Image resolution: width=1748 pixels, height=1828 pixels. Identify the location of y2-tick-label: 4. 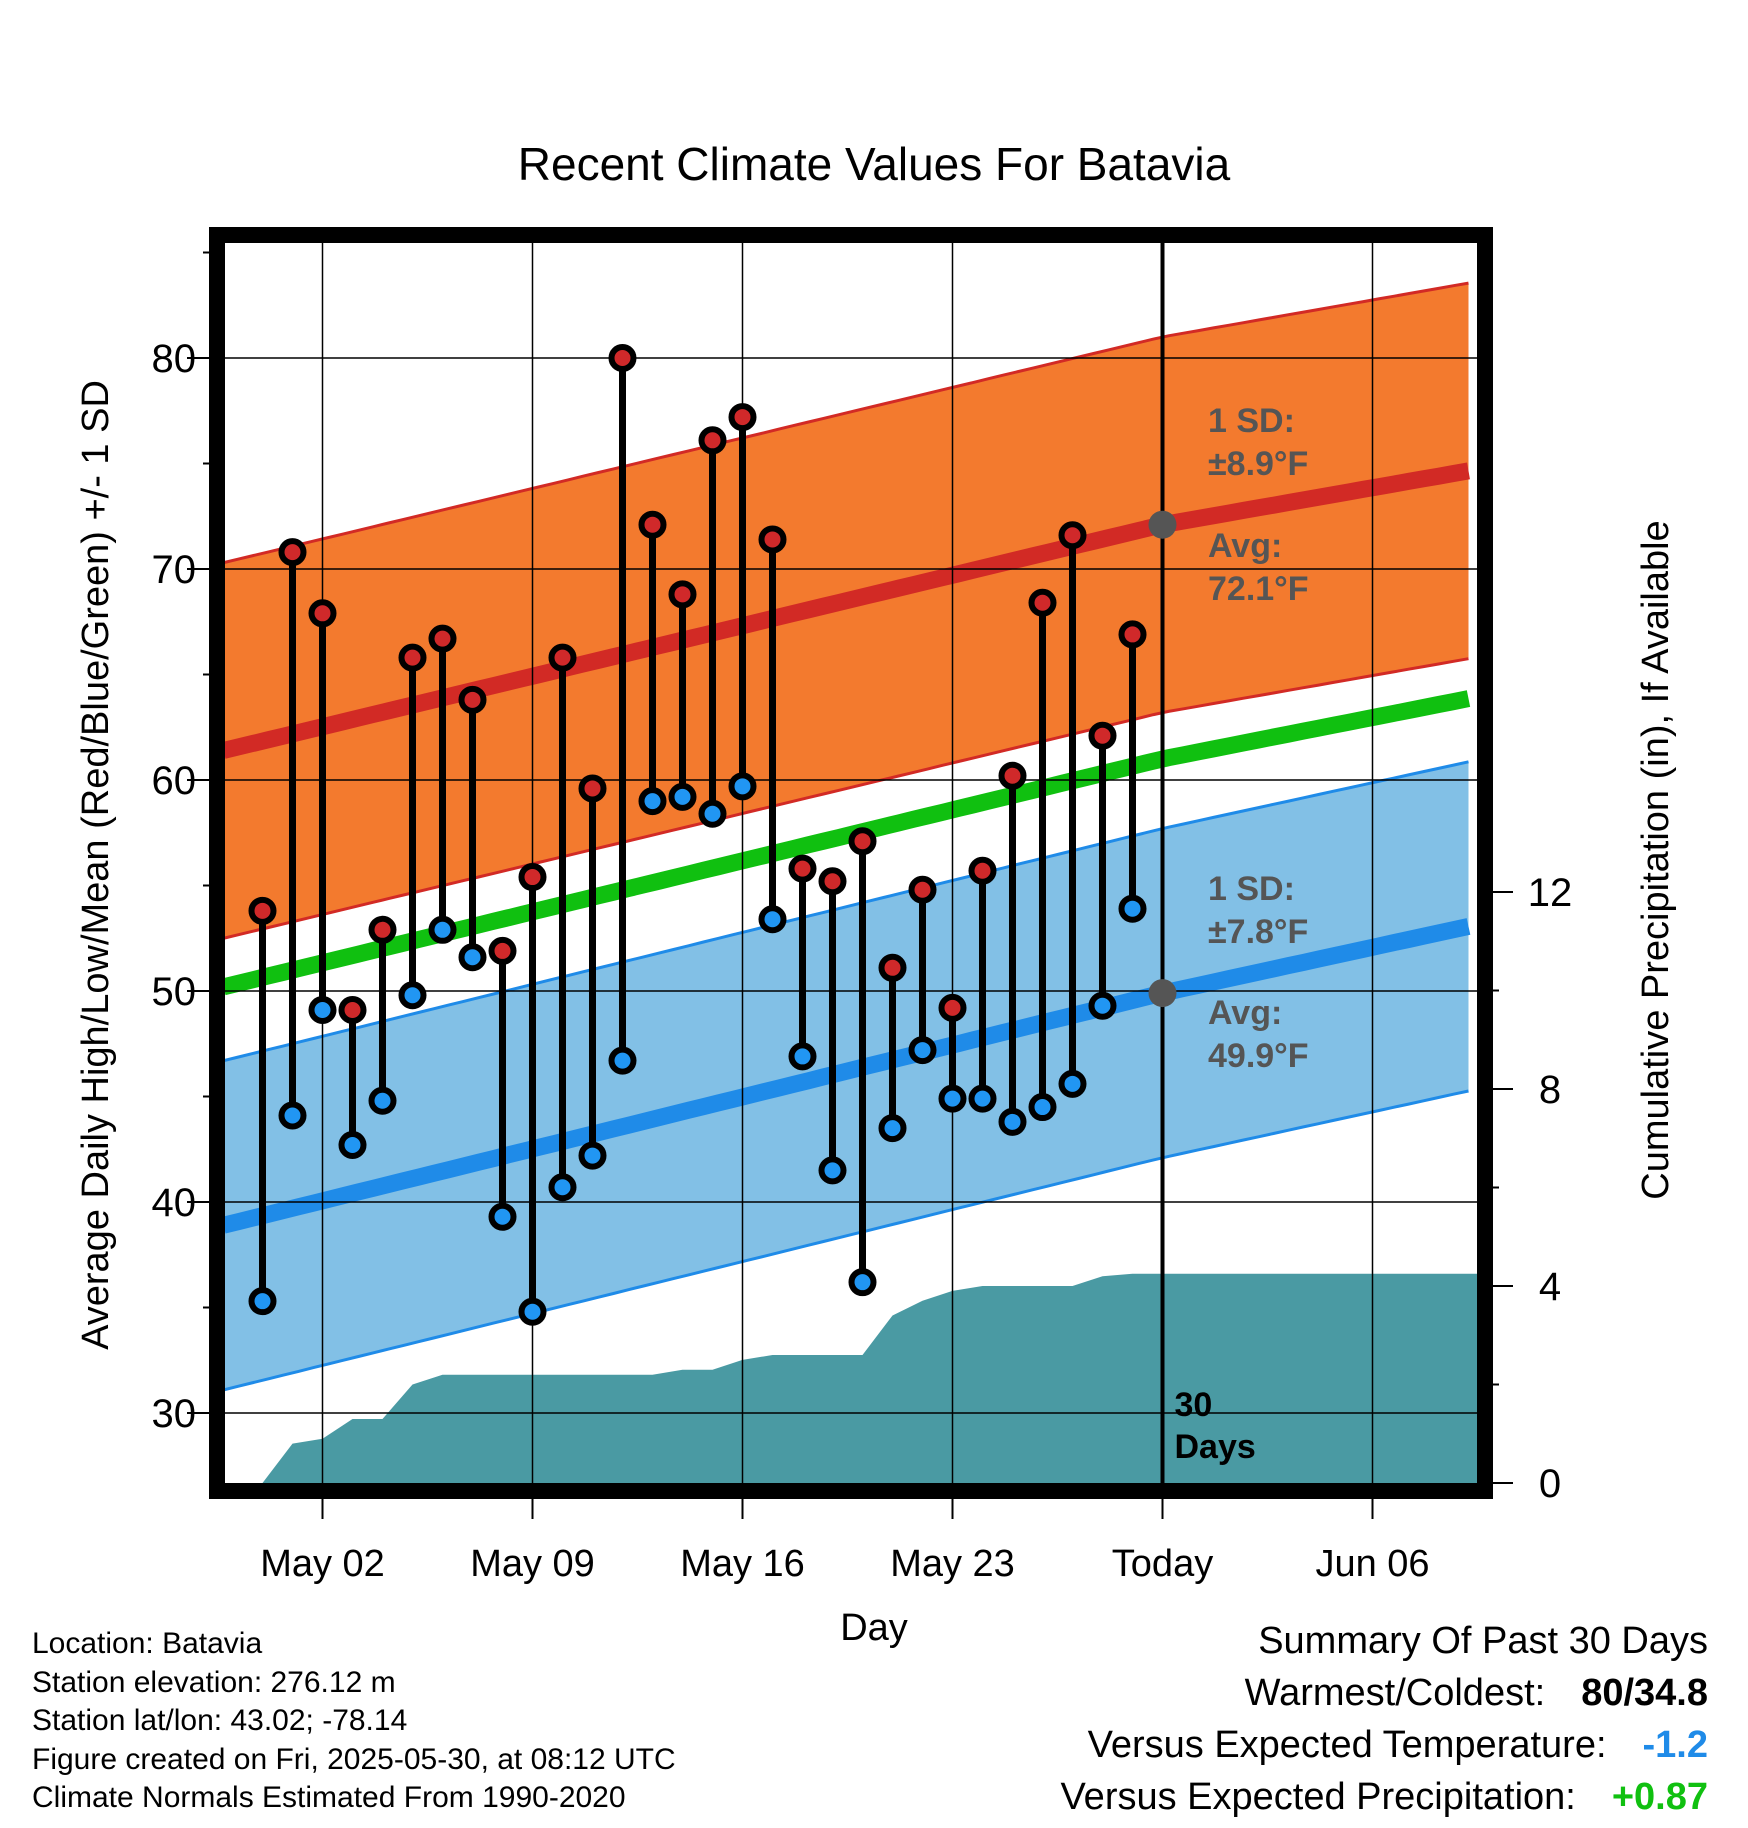
(1550, 1287).